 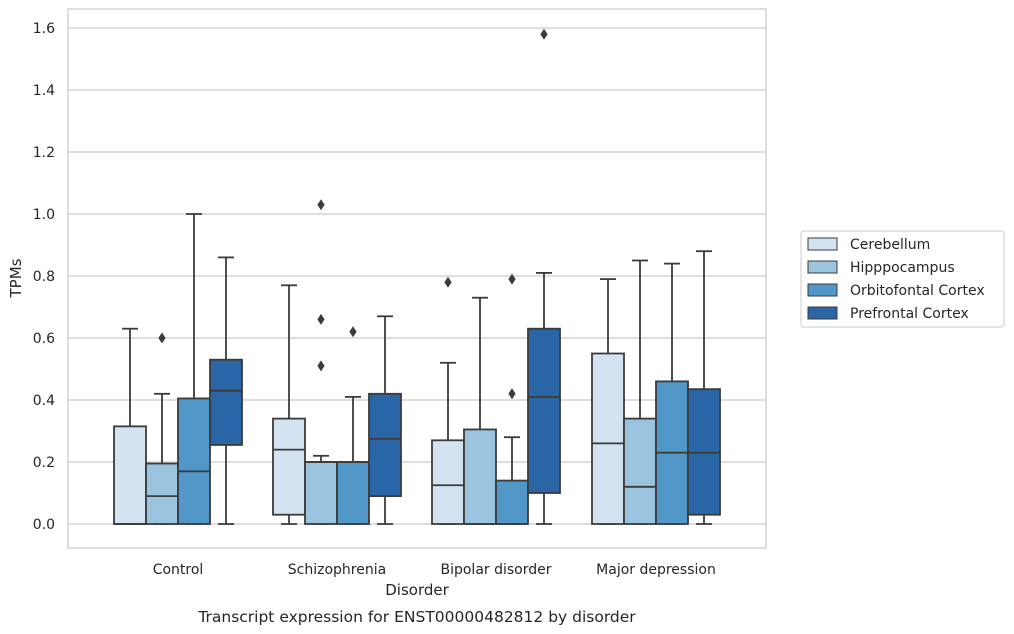 I want to click on y-tick-label: 0.6, so click(x=44, y=339).